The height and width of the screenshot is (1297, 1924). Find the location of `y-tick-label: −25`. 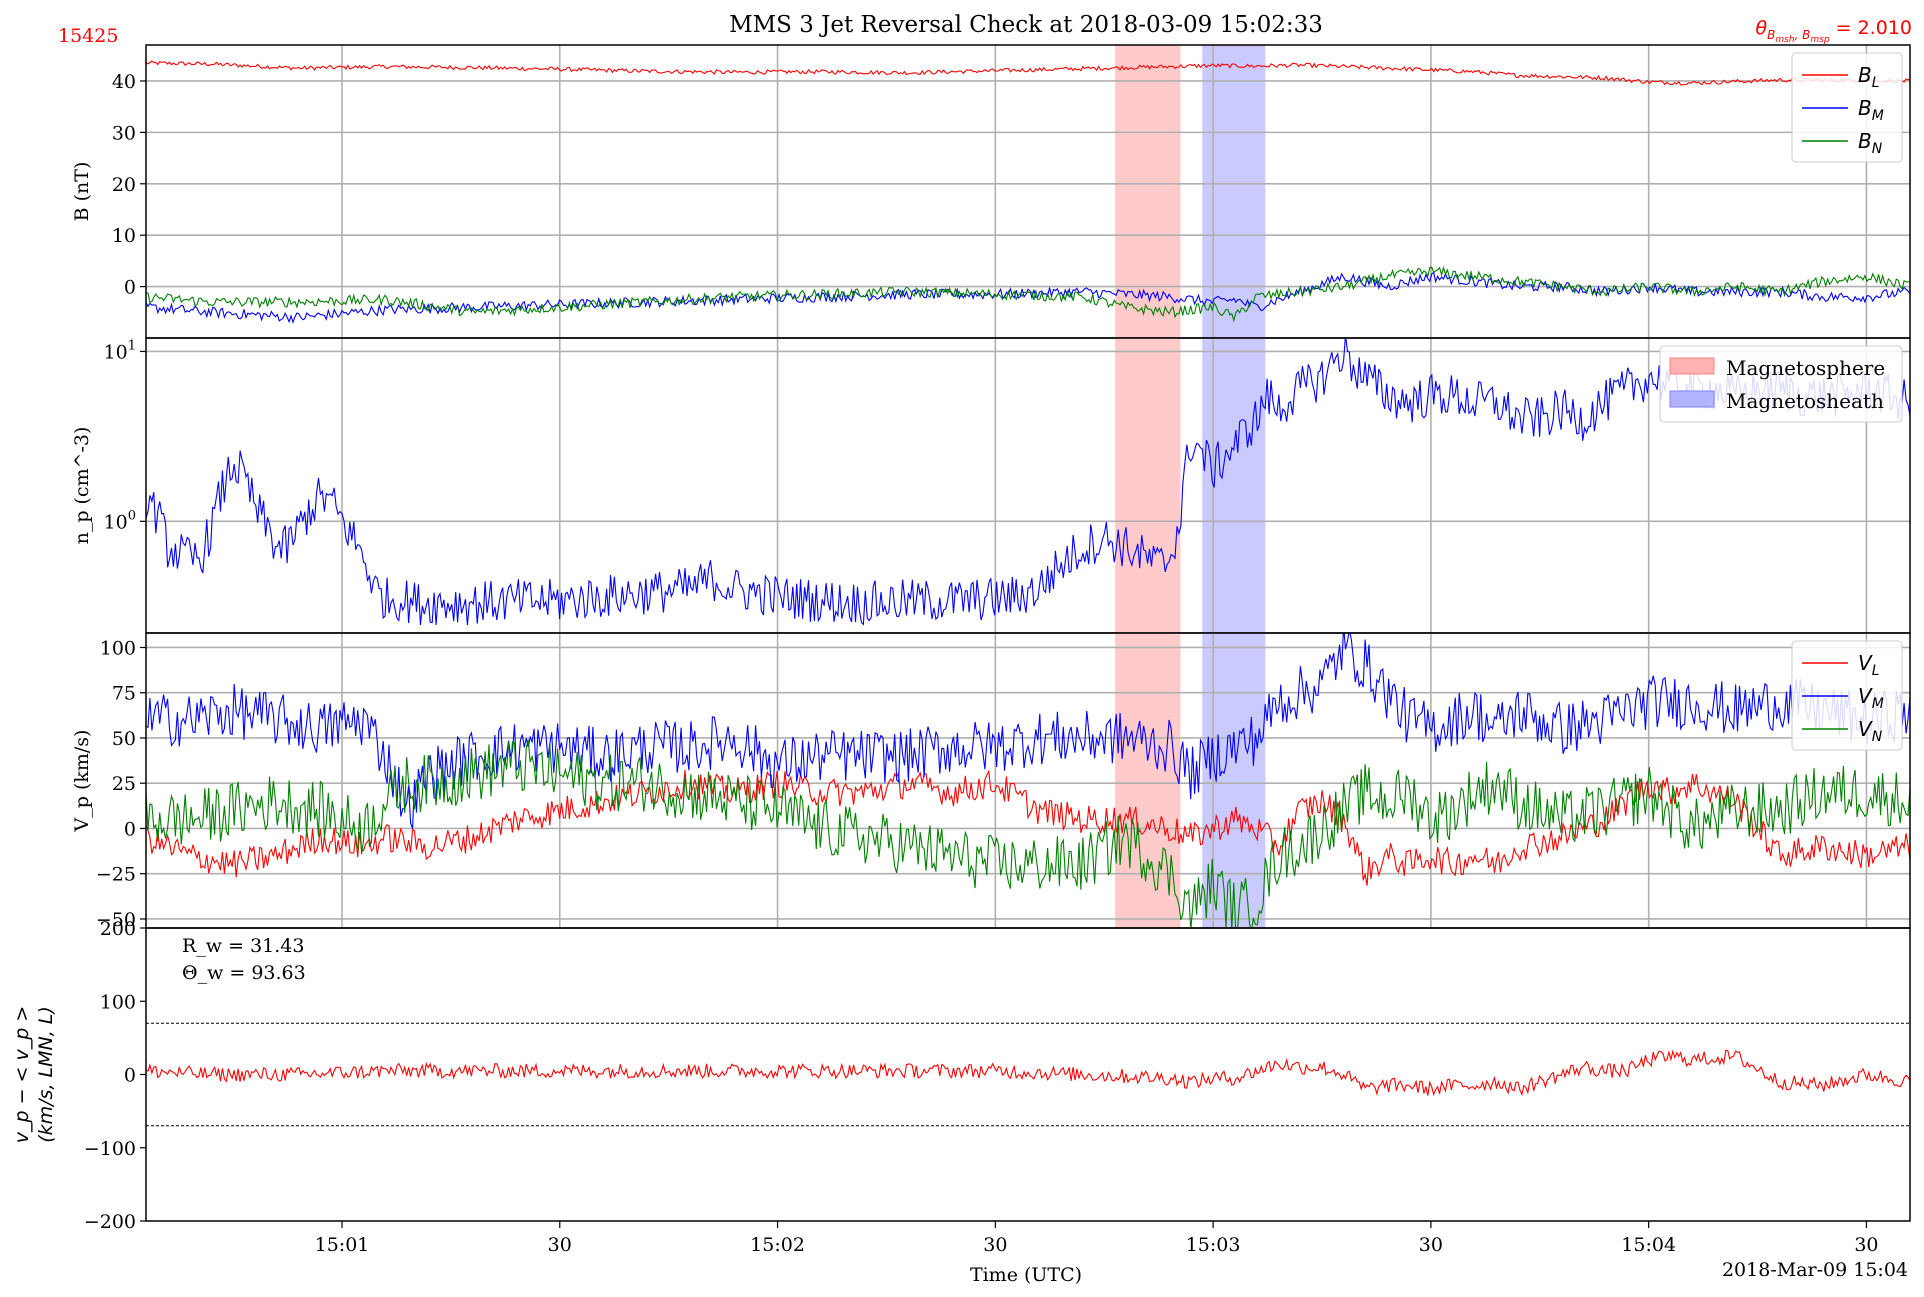

y-tick-label: −25 is located at coordinates (116, 875).